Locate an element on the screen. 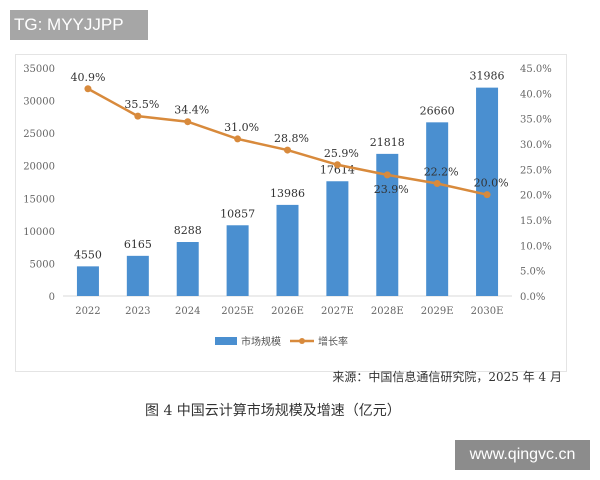 The height and width of the screenshot is (480, 600). y2-tick-label: 5.0% is located at coordinates (532, 272).